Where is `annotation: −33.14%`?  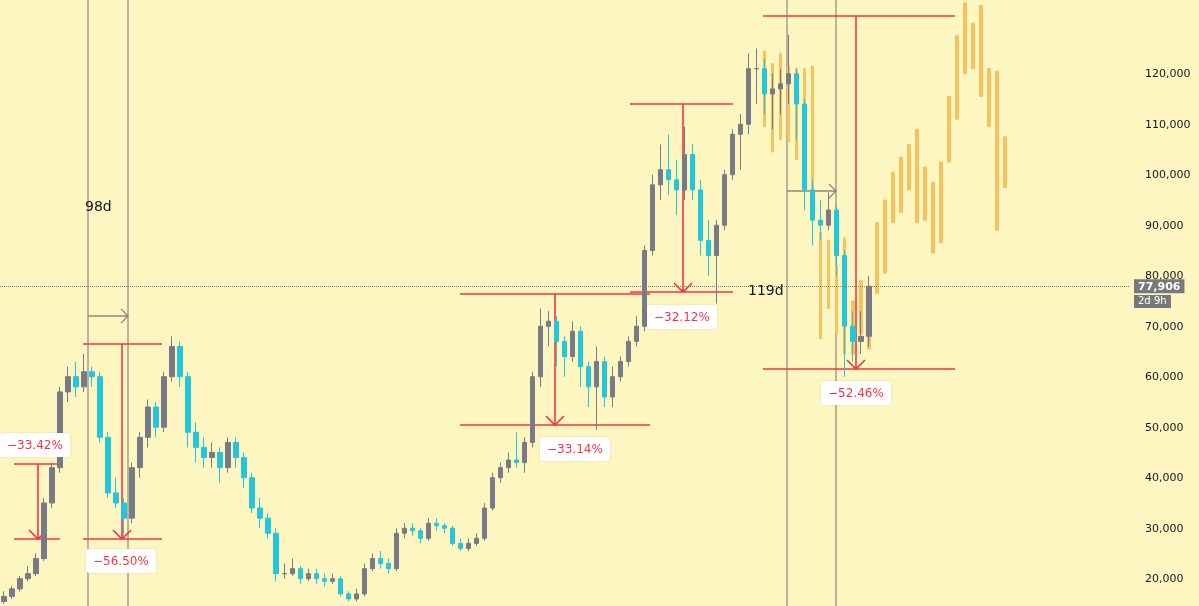 annotation: −33.14% is located at coordinates (575, 449).